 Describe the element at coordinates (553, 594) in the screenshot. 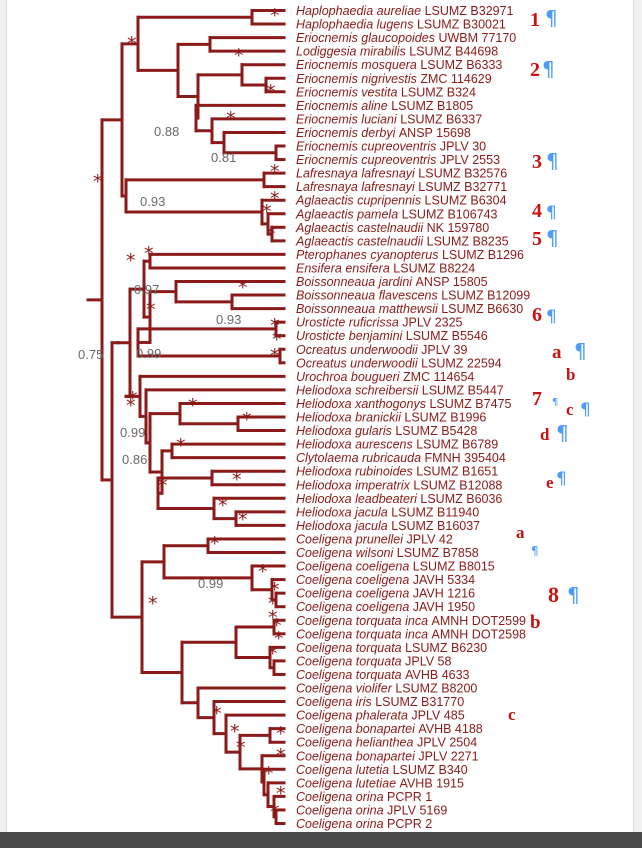

I see `clade-marker: 8` at that location.